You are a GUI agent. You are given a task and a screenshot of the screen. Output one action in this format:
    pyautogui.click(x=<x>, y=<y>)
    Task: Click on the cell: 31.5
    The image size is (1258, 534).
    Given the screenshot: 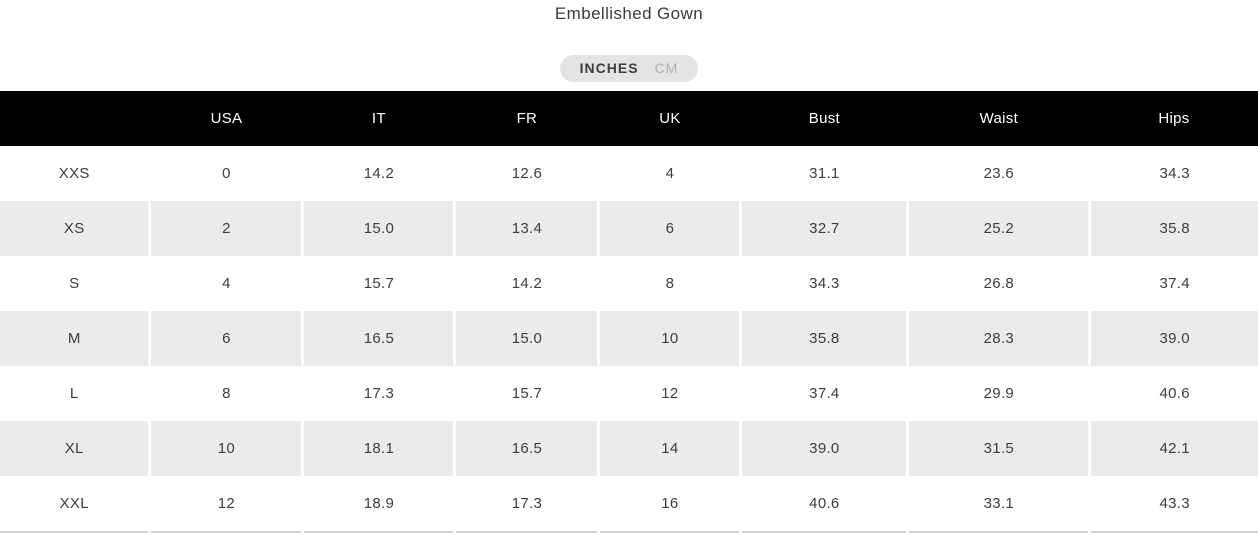 What is the action you would take?
    pyautogui.click(x=998, y=448)
    